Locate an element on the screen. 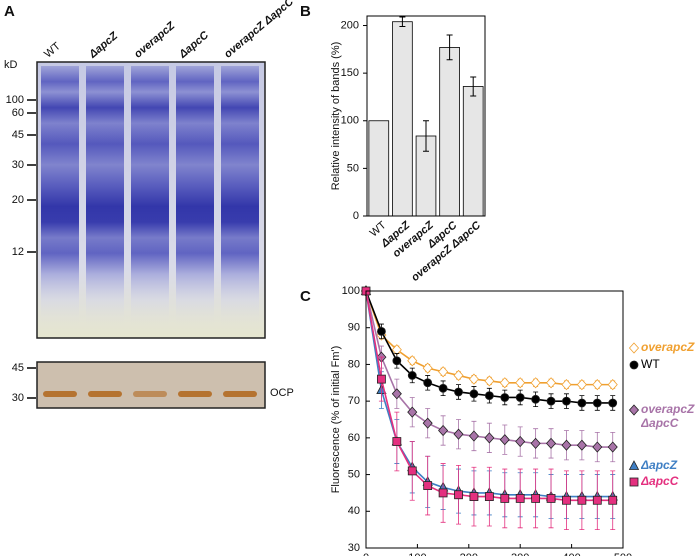 The height and width of the screenshot is (556, 698). legend-label: ΔapcZ is located at coordinates (659, 465).